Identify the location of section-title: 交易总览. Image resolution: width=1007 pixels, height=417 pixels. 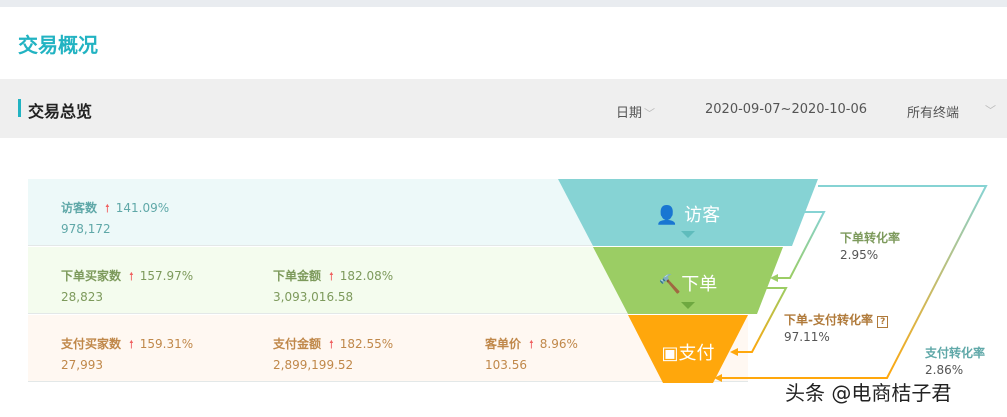
(60, 111).